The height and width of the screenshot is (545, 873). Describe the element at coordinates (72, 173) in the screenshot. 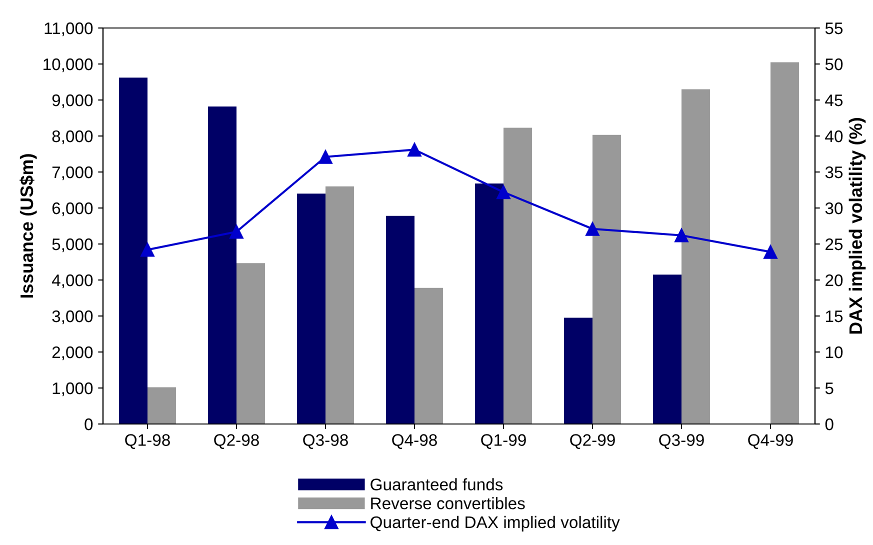

I see `y-tick-label: 7,000` at that location.